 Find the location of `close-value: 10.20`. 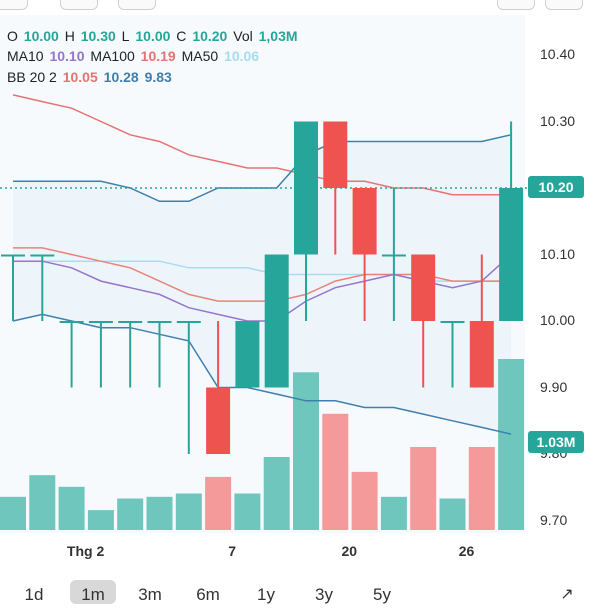

close-value: 10.20 is located at coordinates (210, 36).